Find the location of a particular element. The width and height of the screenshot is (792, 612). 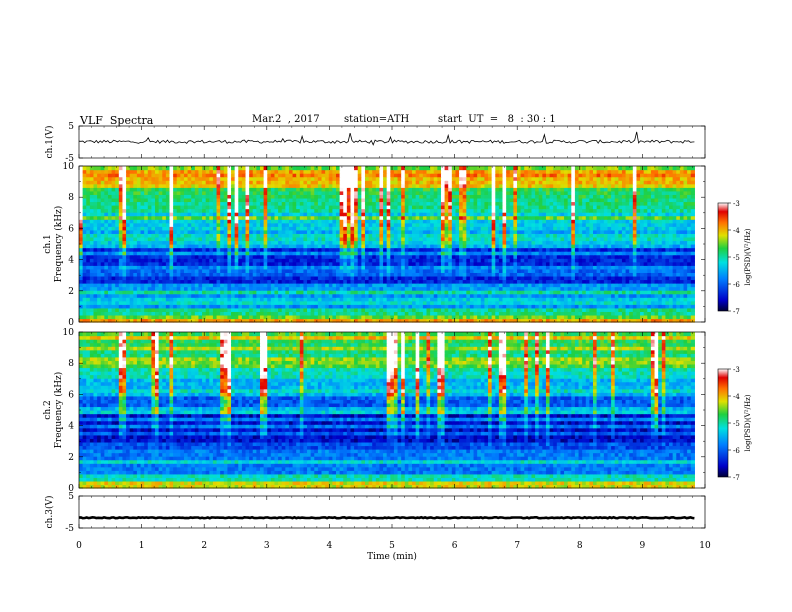

y-axis-channel-label: ch.2 is located at coordinates (48, 409).